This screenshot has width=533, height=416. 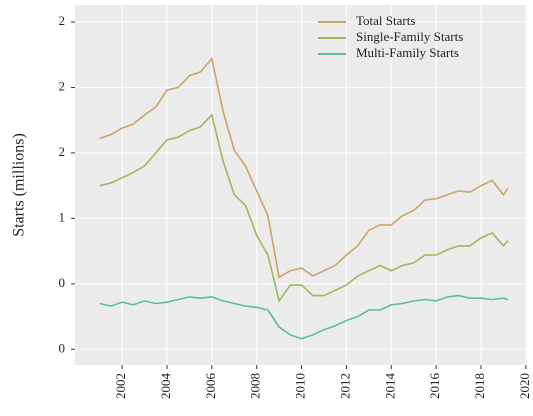 I want to click on x-tick-label: 2010, so click(x=300, y=386).